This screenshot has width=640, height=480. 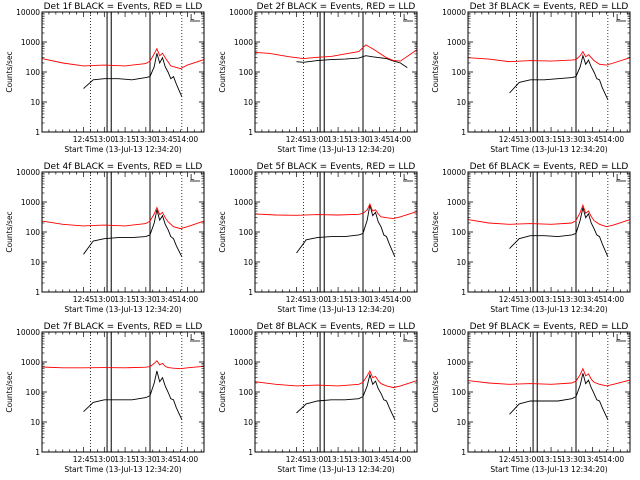 What do you see at coordinates (549, 327) in the screenshot?
I see `panel-title: Det 9f BLACK = Events, RED = LLD` at bounding box center [549, 327].